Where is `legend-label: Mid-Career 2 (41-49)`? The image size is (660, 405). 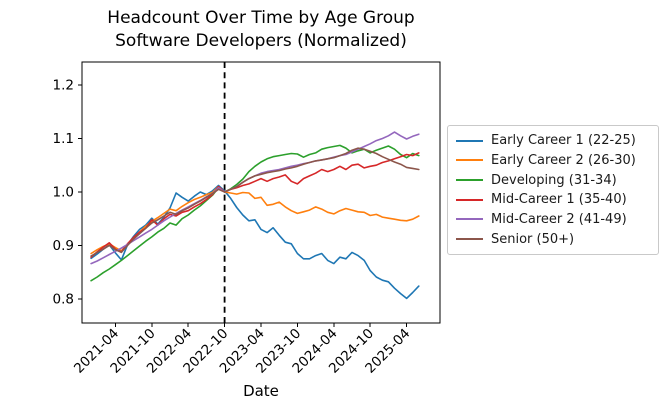 legend-label: Mid-Career 2 (41-49) is located at coordinates (559, 219).